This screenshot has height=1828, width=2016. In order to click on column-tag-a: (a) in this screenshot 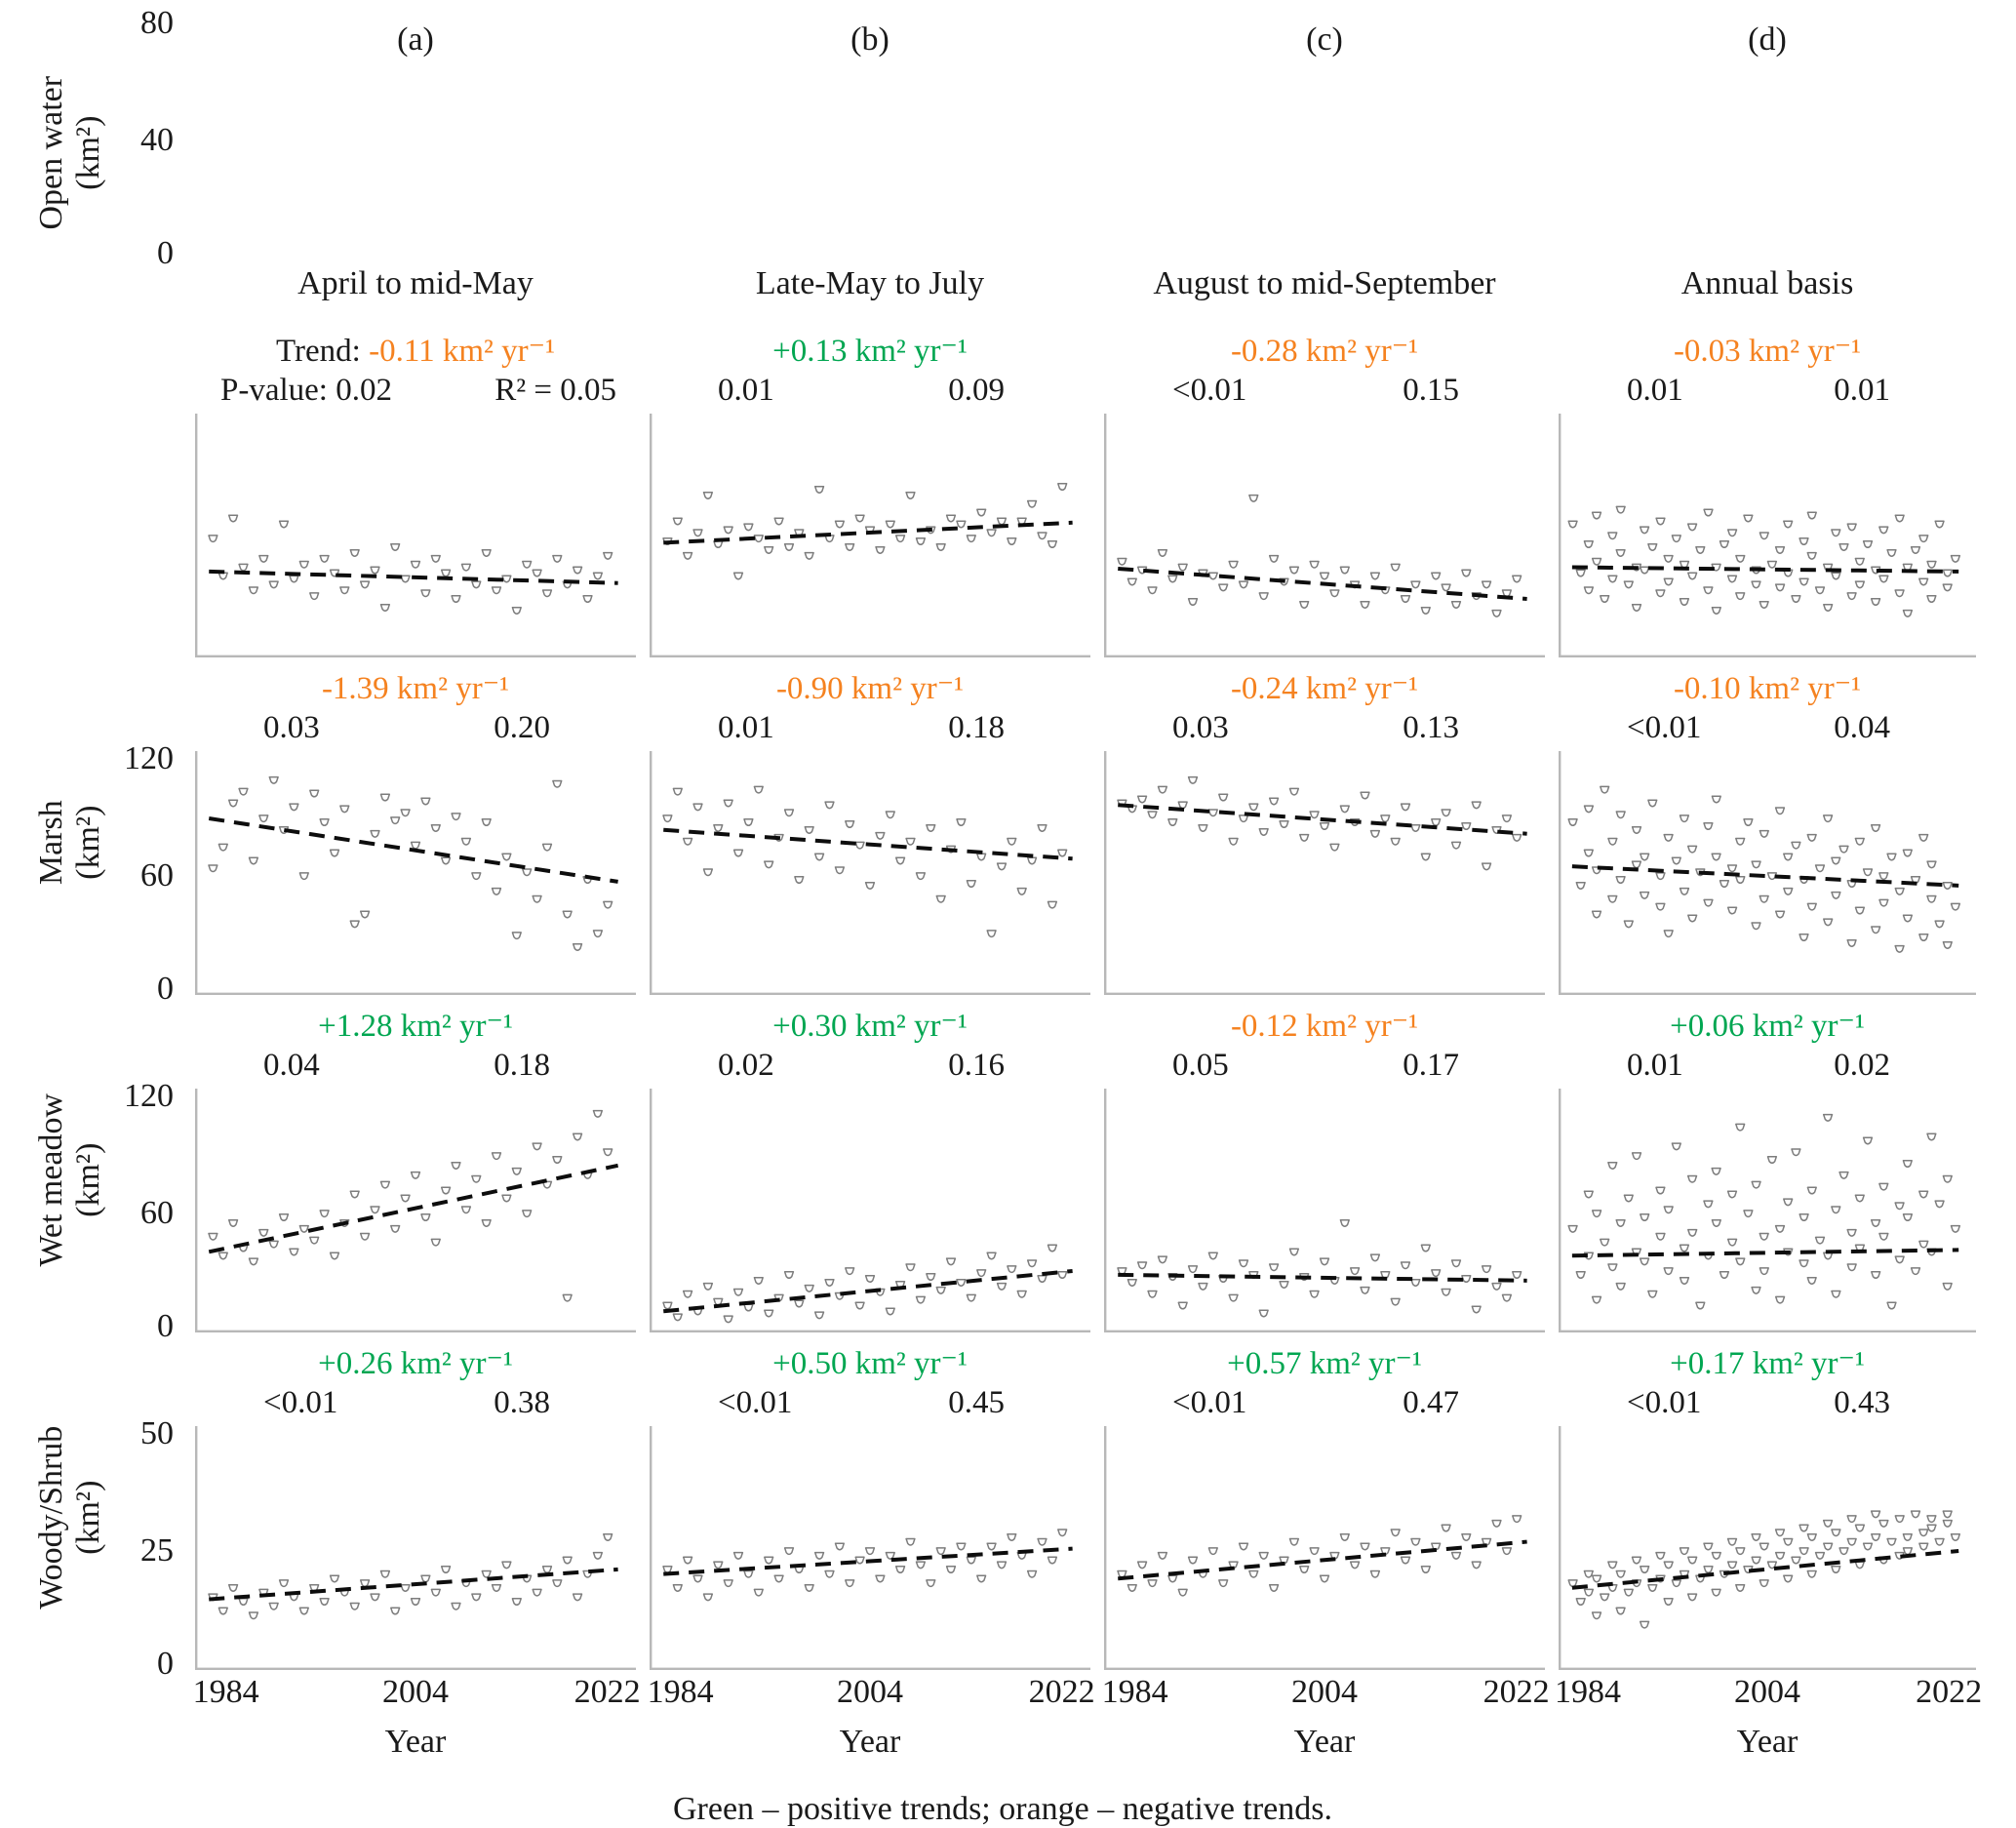, I will do `click(415, 39)`.